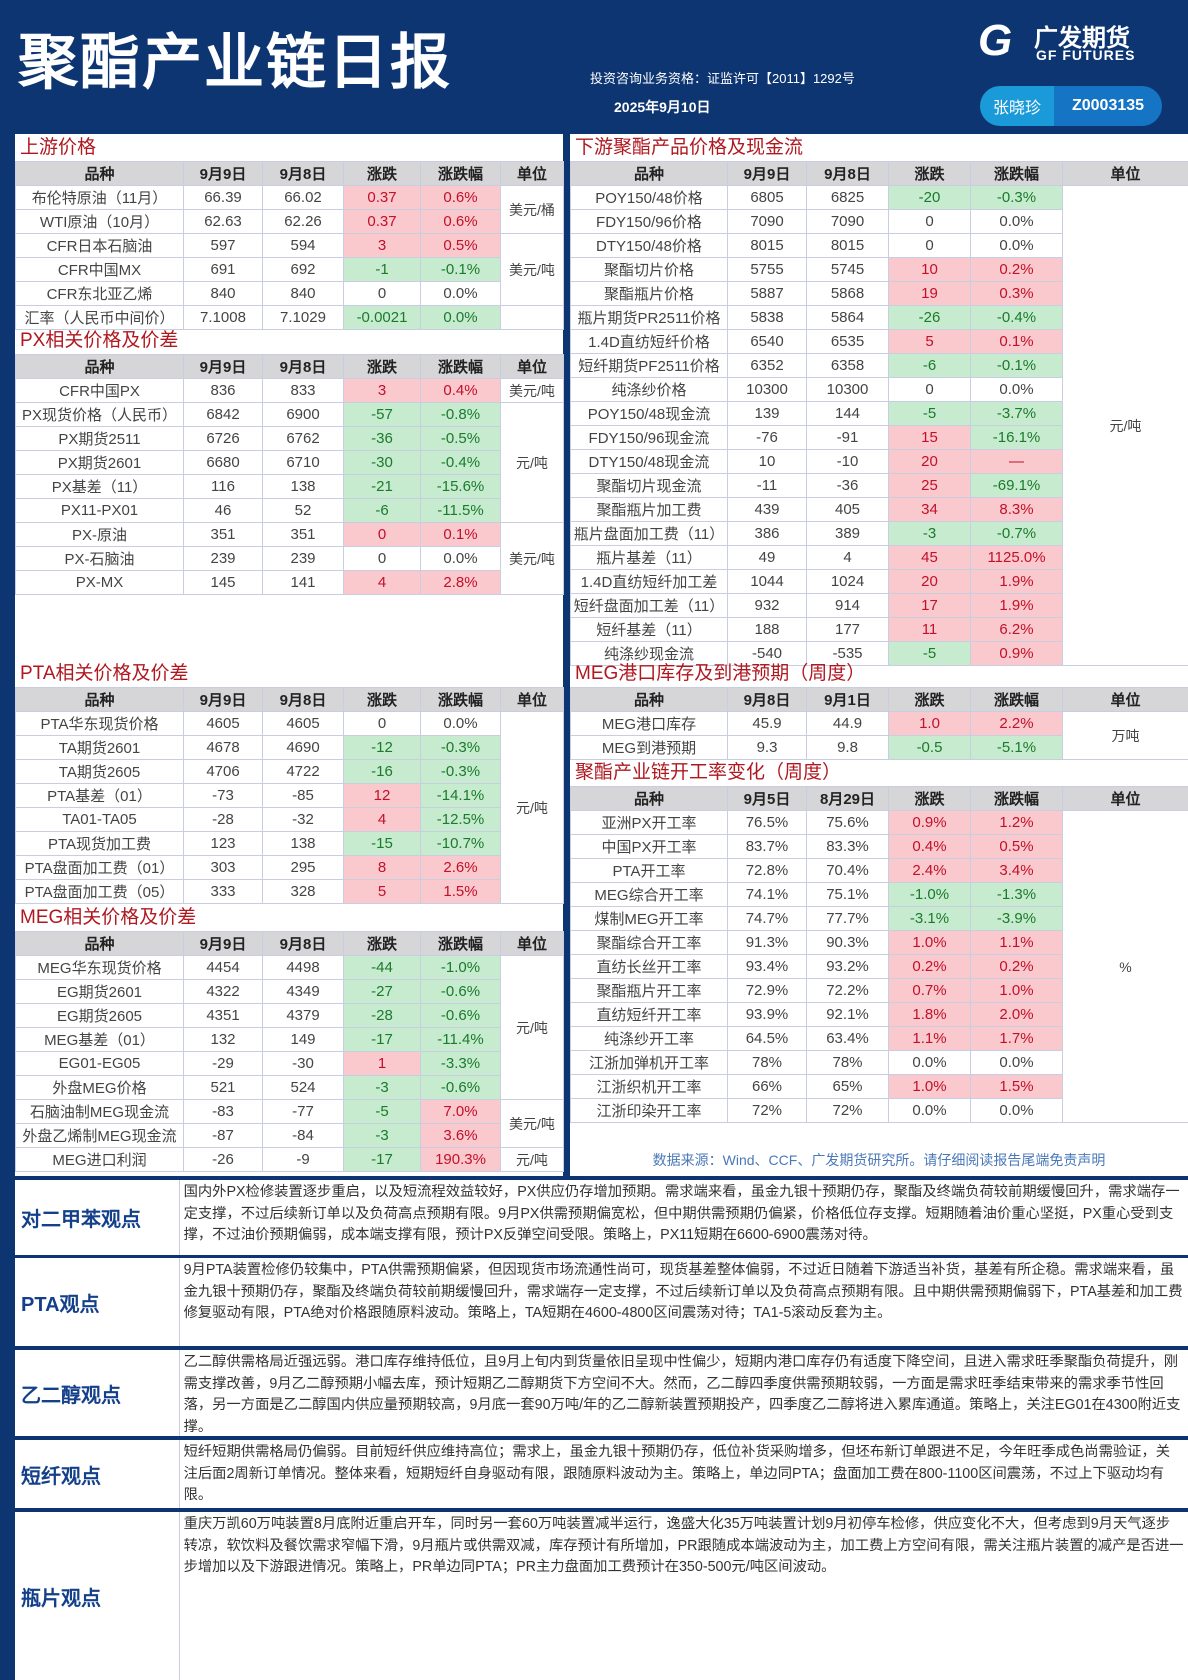 This screenshot has width=1188, height=1680. Describe the element at coordinates (1125, 966) in the screenshot. I see `unit-cell: %` at that location.